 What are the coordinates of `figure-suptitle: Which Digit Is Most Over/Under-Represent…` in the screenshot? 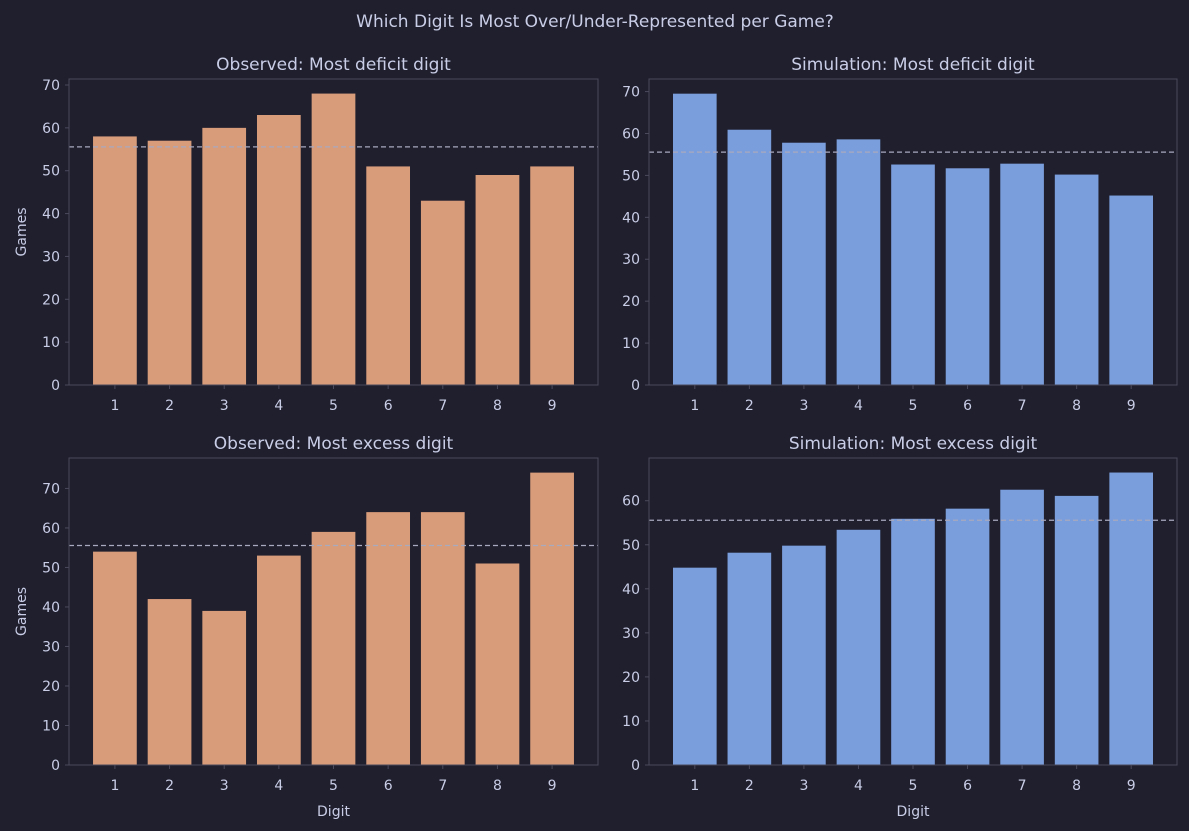 It's located at (595, 22).